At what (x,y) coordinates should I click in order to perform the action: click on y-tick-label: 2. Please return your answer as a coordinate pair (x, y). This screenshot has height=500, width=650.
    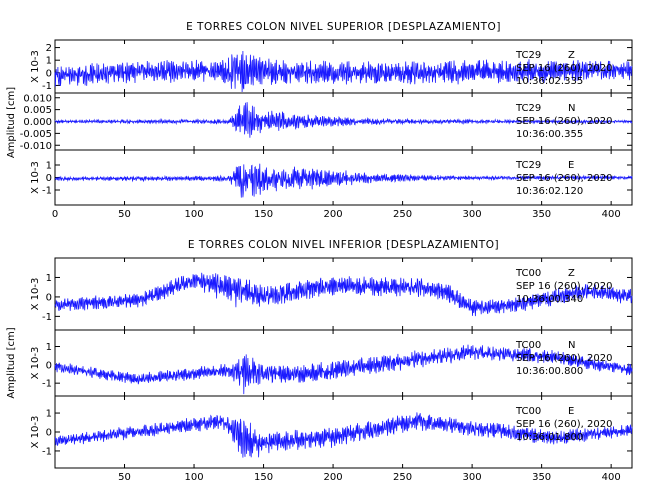
    Looking at the image, I should click on (49, 48).